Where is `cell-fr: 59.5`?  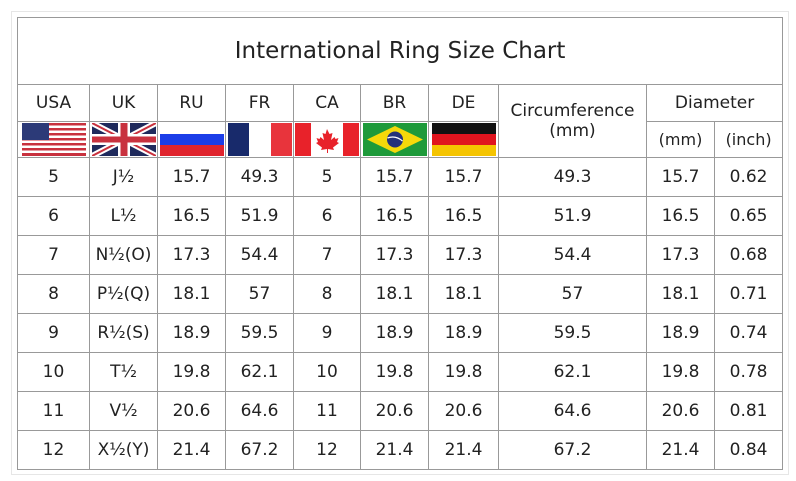 cell-fr: 59.5 is located at coordinates (259, 333).